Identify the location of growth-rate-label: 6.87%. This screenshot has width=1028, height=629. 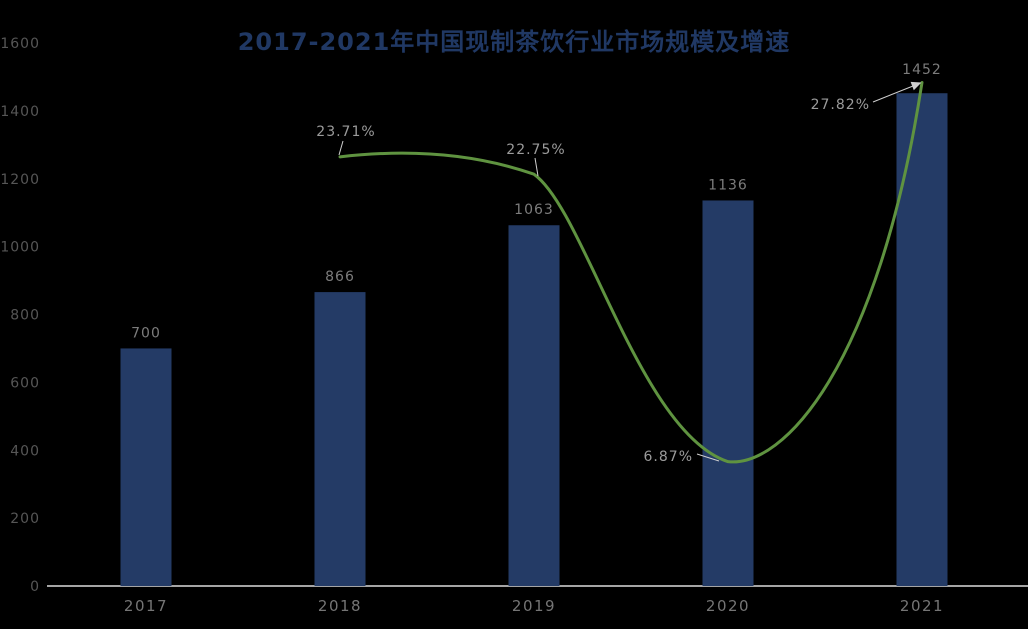
(668, 457).